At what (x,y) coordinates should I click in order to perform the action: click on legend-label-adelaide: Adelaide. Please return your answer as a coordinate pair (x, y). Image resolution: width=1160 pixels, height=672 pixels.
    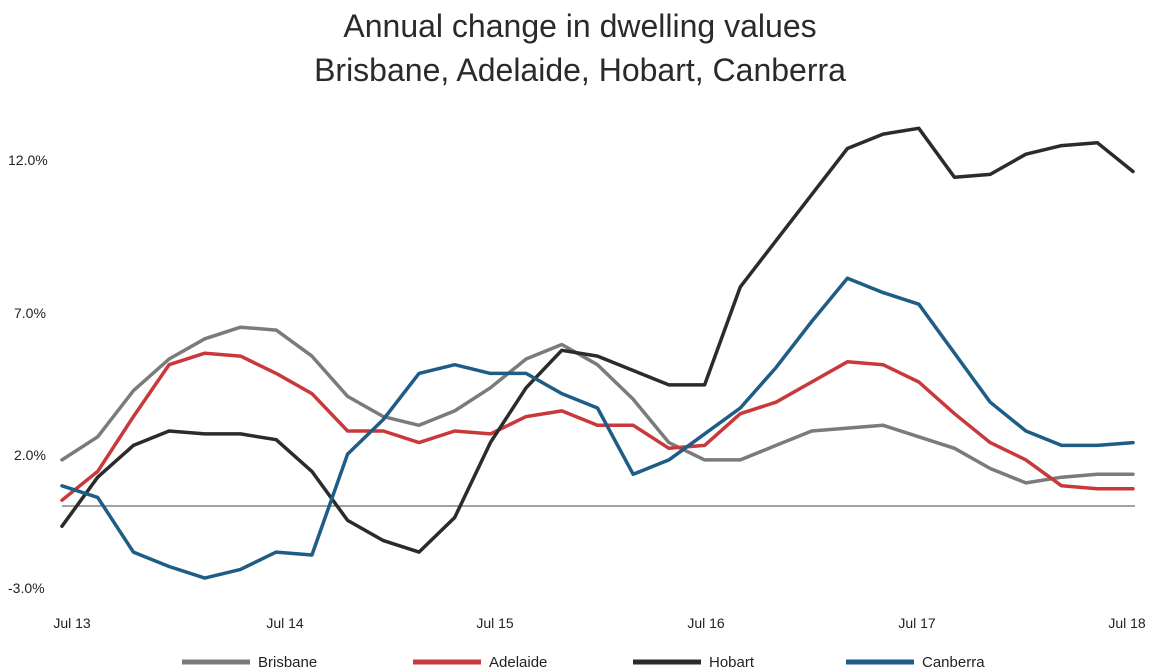
    Looking at the image, I should click on (518, 662).